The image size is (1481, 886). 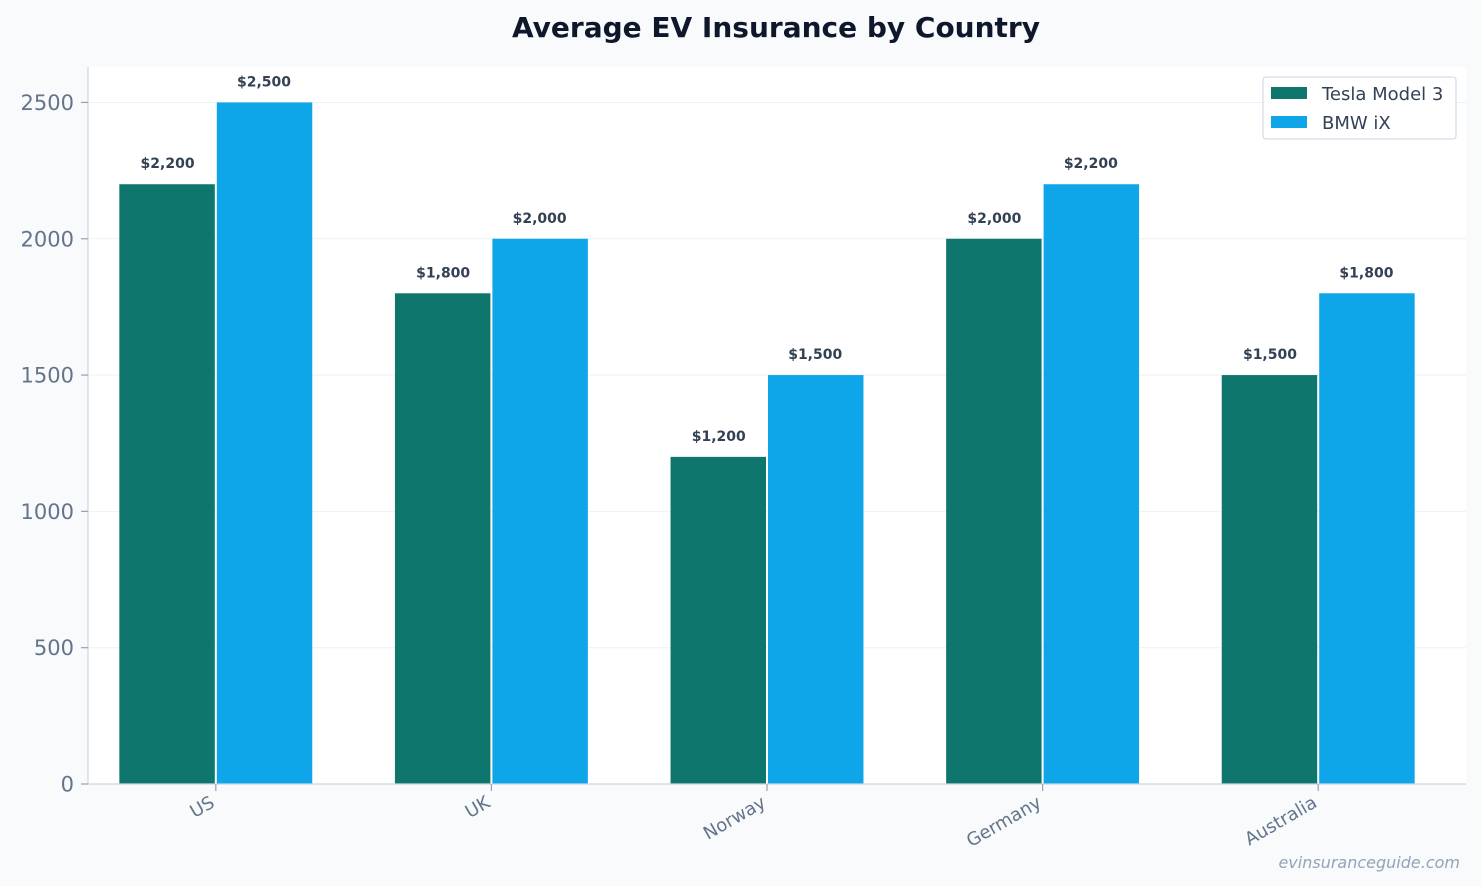 I want to click on data-label-us-bmw-ix: $2,500, so click(x=264, y=82).